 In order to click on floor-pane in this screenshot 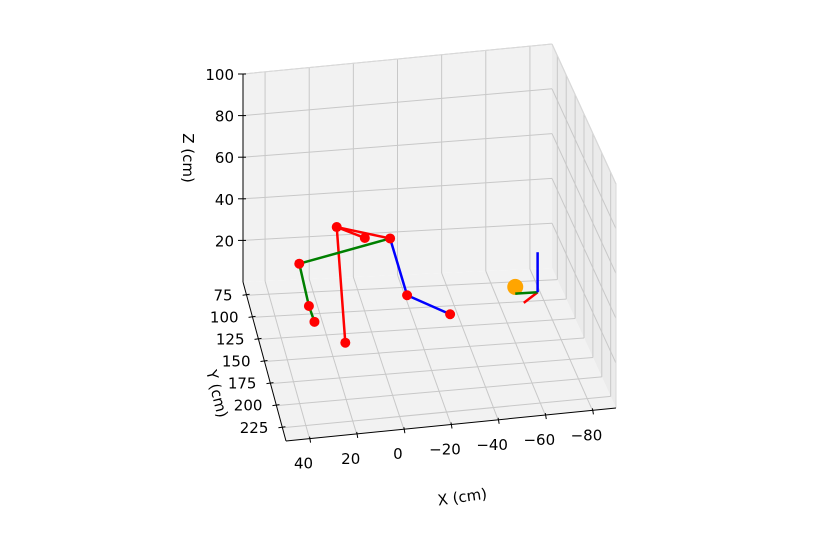, I will do `click(429, 354)`.